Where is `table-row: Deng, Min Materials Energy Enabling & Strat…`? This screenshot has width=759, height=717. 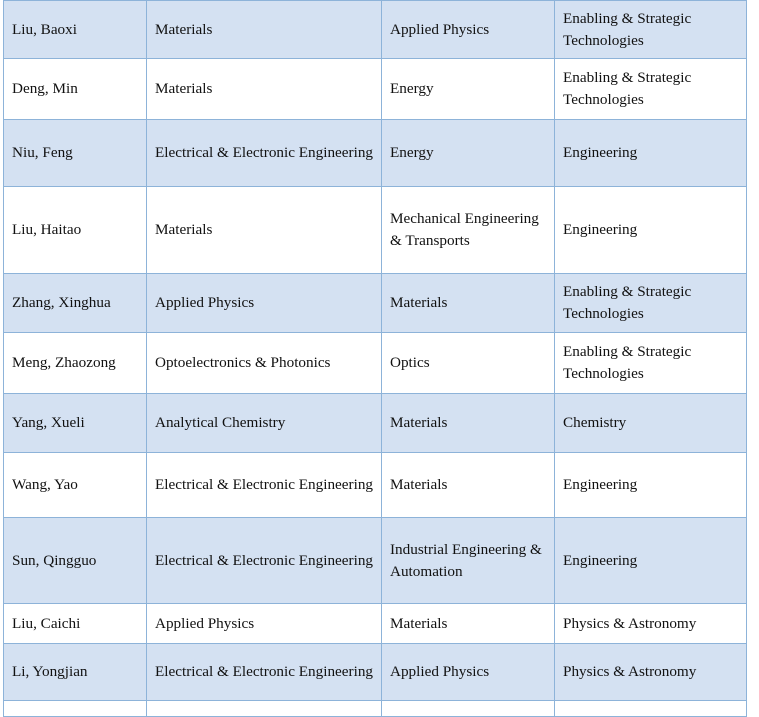 table-row: Deng, Min Materials Energy Enabling & Strat… is located at coordinates (375, 89).